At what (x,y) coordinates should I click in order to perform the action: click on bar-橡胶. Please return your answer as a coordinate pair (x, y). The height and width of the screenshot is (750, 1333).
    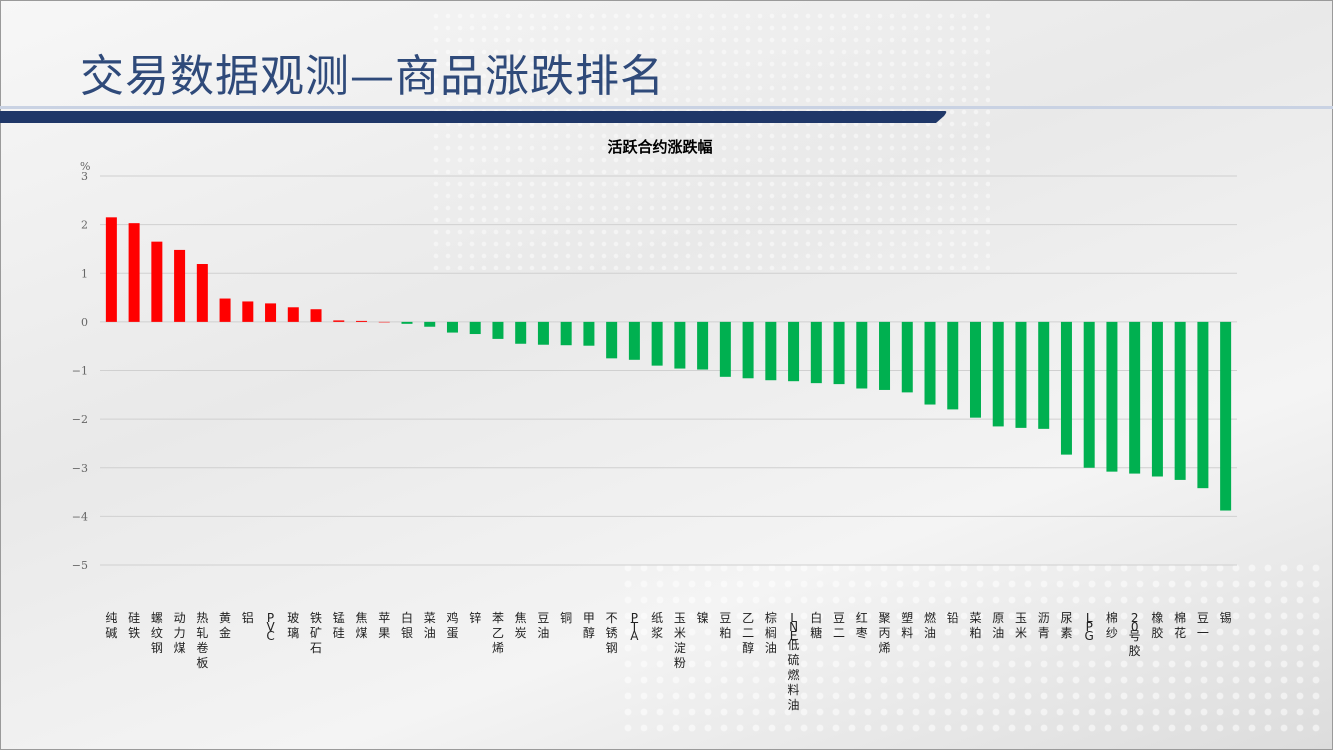
    Looking at the image, I should click on (1157, 399).